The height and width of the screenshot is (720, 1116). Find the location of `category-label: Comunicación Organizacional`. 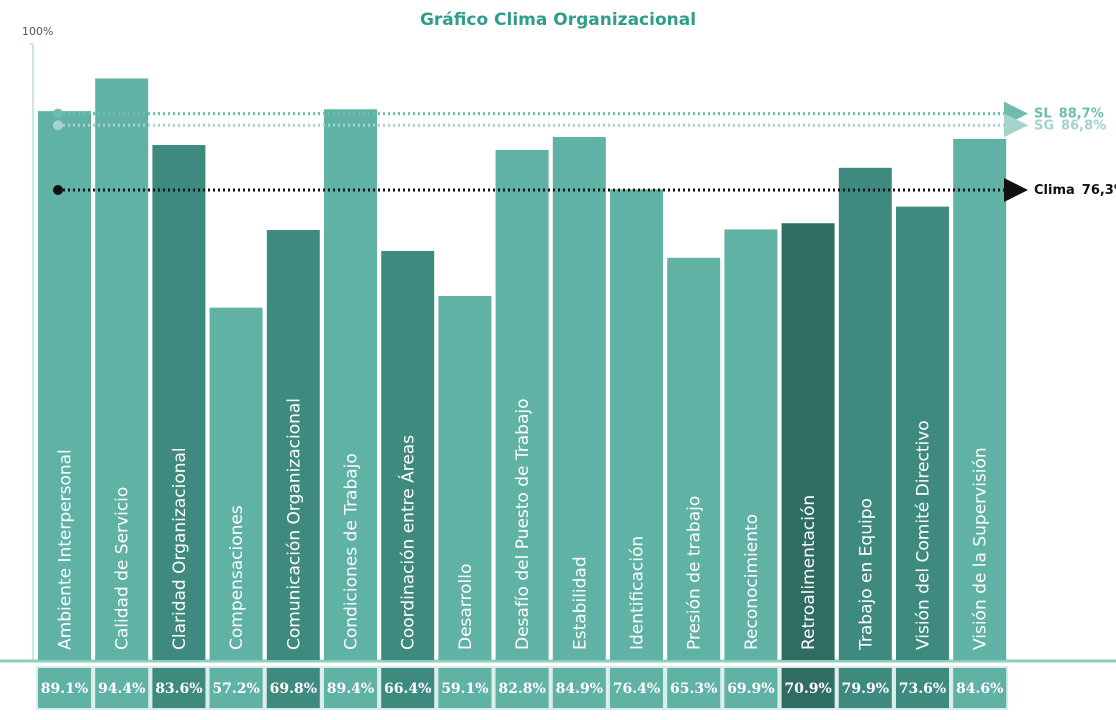

category-label: Comunicación Organizacional is located at coordinates (294, 524).